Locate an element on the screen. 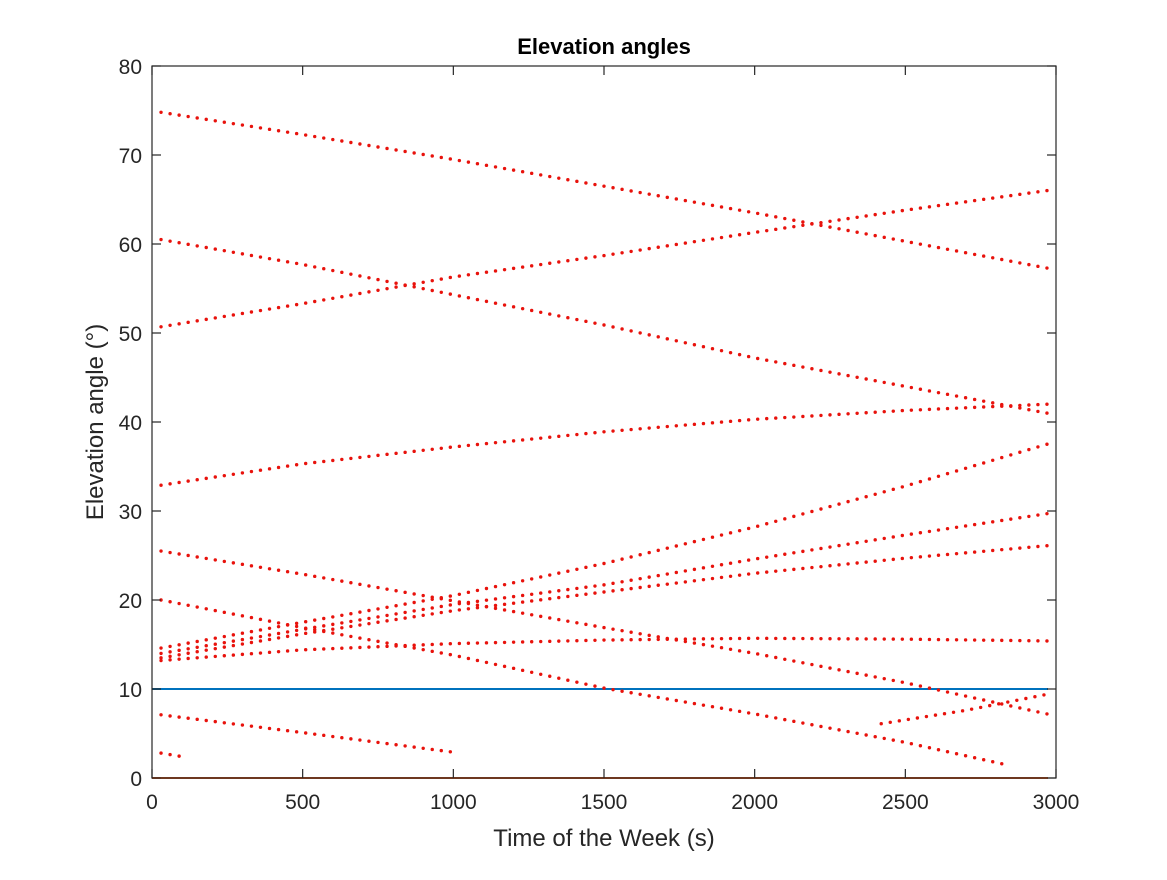 This screenshot has height=880, width=1167. y-tick-label: 10 is located at coordinates (130, 690).